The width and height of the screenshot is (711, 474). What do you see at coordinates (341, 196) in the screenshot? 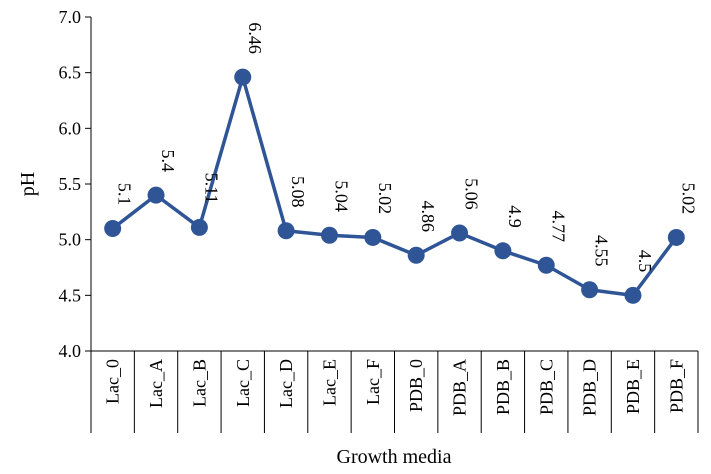
I see `data-label: 5.04` at bounding box center [341, 196].